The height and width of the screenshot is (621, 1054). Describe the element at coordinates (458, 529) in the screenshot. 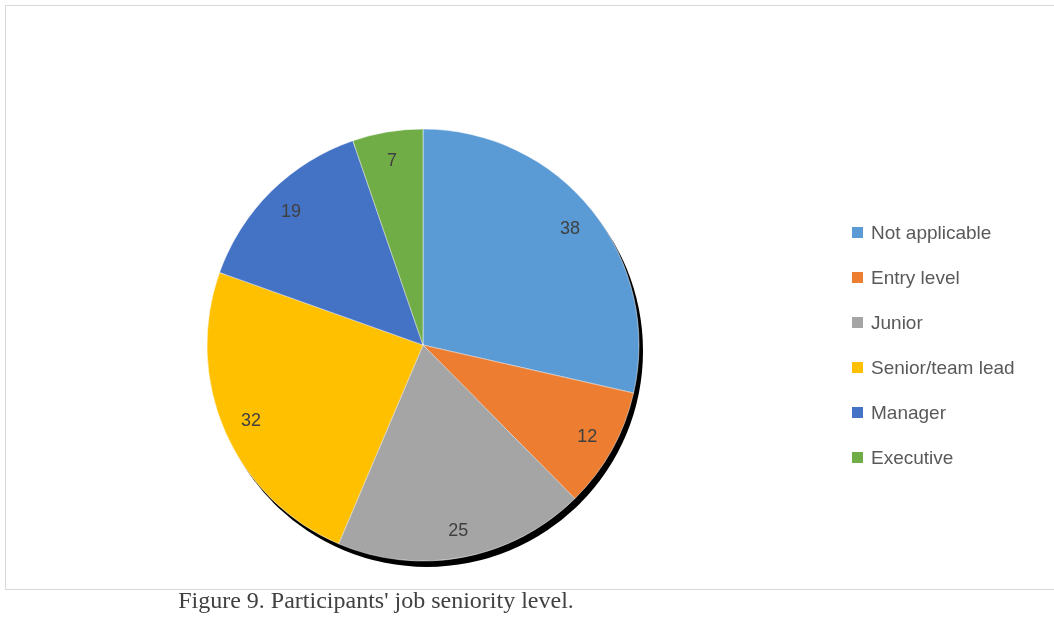

I see `data-label: 25` at that location.